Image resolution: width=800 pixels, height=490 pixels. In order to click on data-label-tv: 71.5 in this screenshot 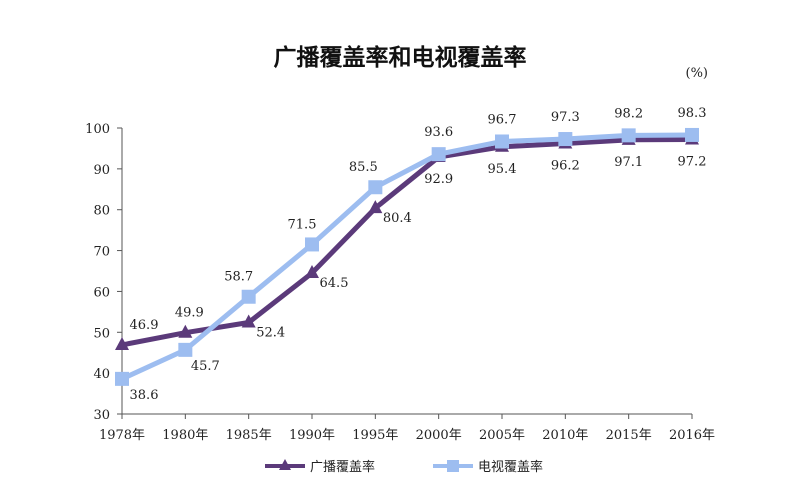, I will do `click(302, 224)`.